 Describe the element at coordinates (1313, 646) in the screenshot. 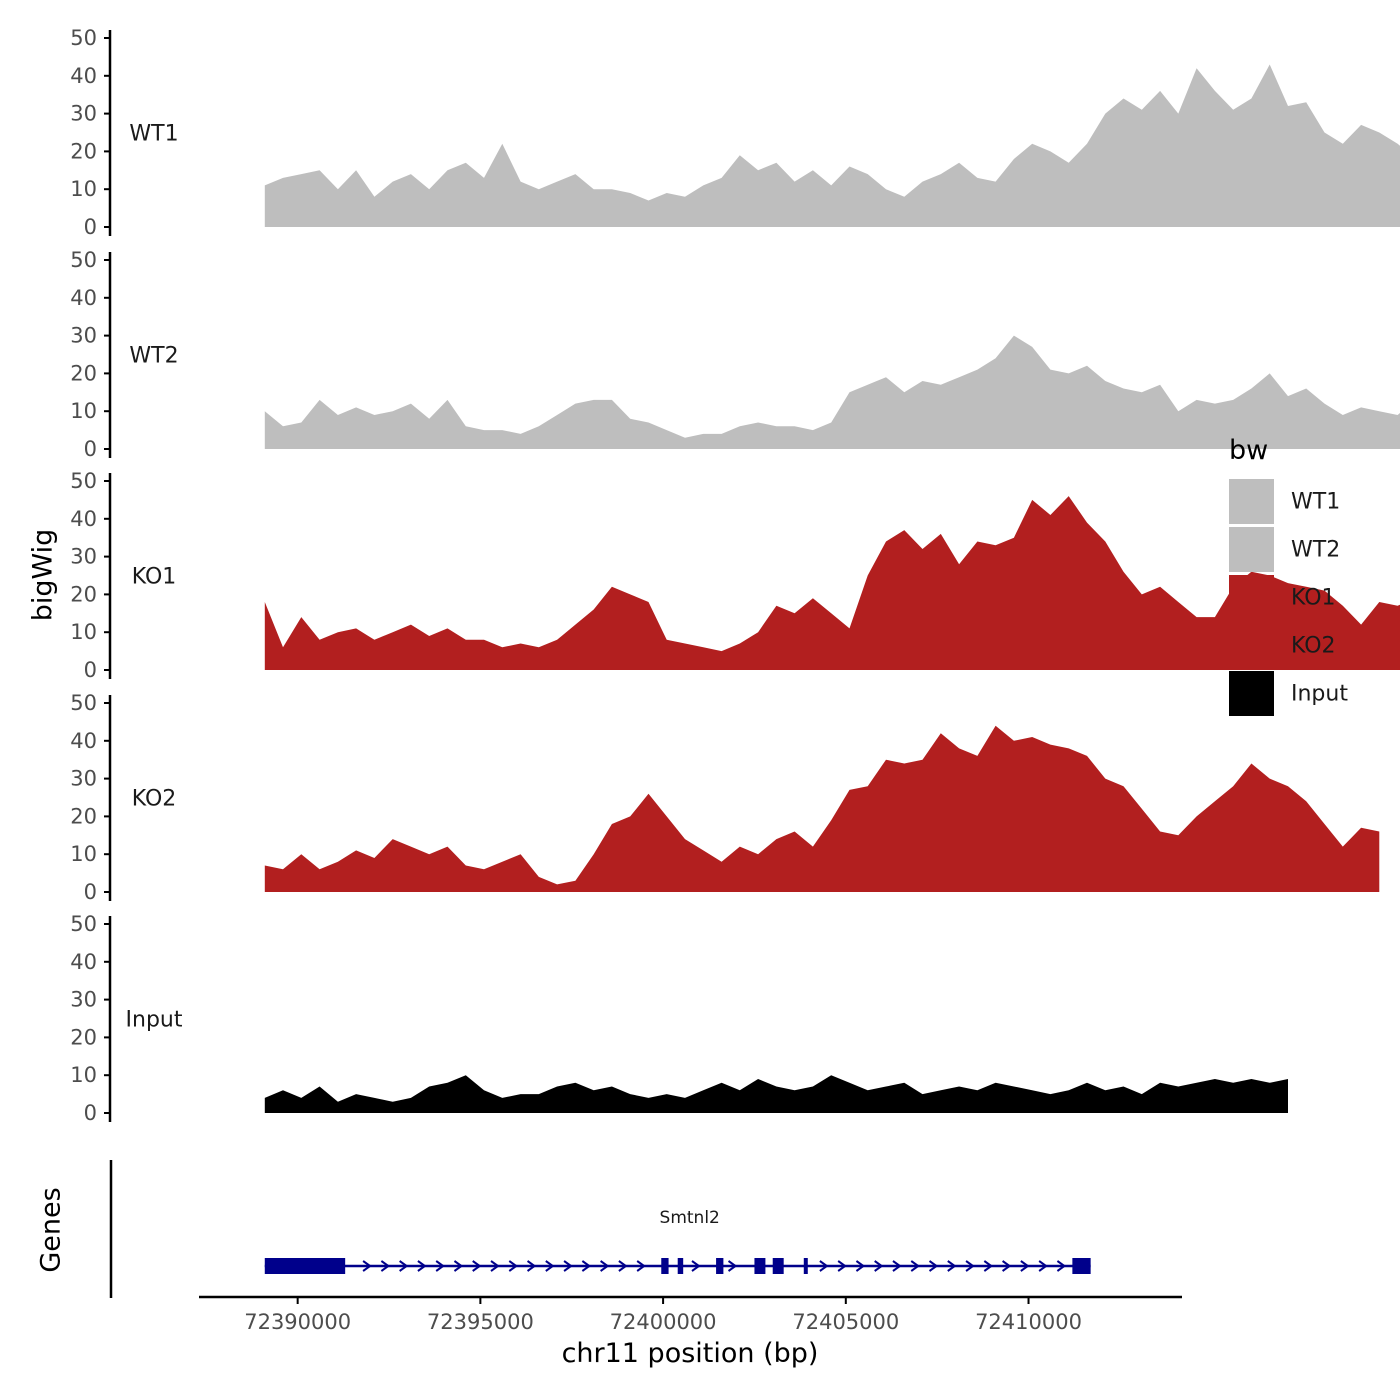

I see `legend-label: KO2` at that location.